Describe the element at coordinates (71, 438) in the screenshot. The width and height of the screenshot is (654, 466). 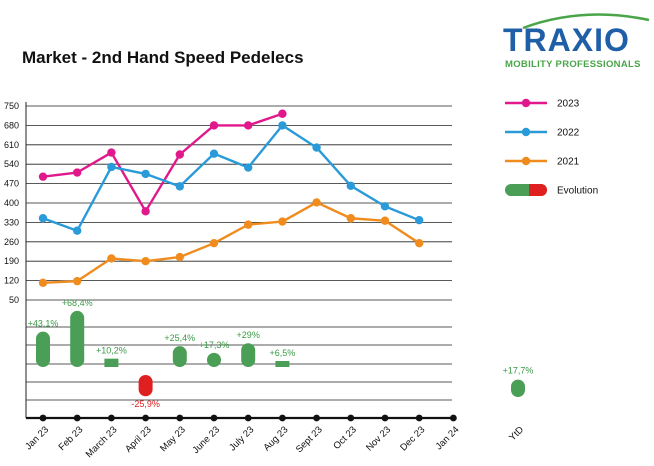
I see `x-tick-label: Feb 23` at that location.